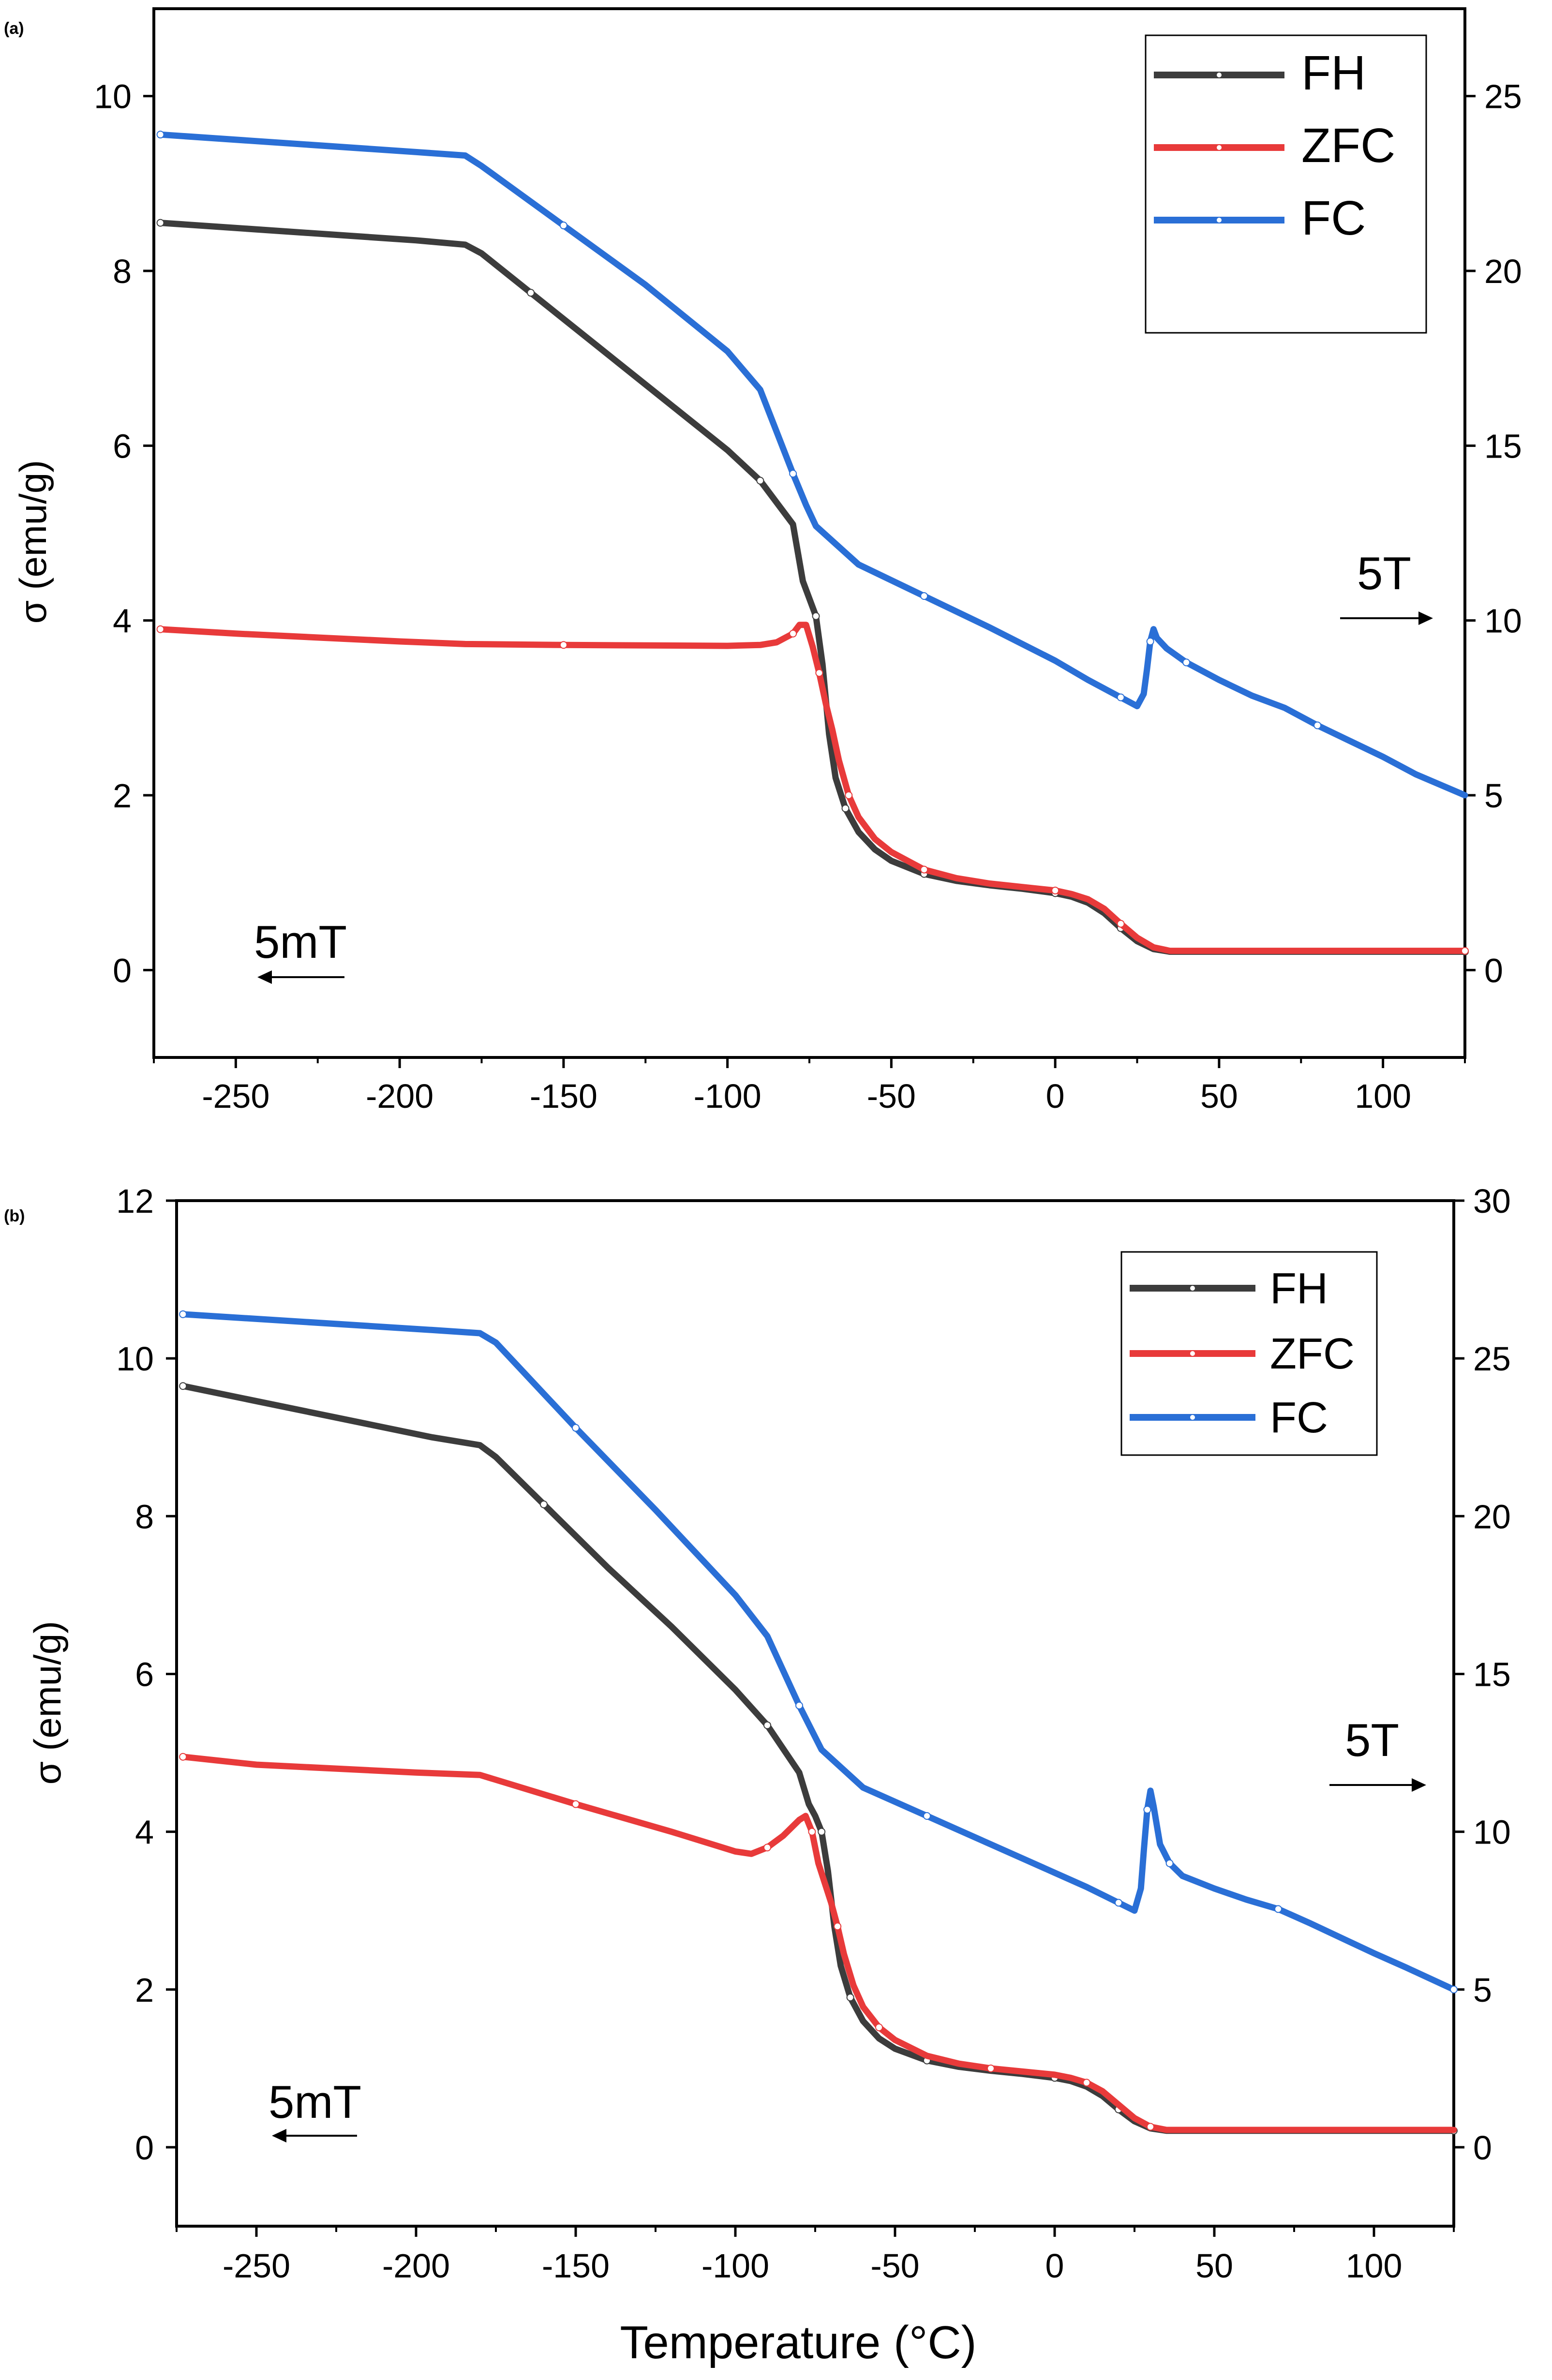  Describe the element at coordinates (315, 2136) in the screenshot. I see `panel-b-arrow-left-icon` at that location.